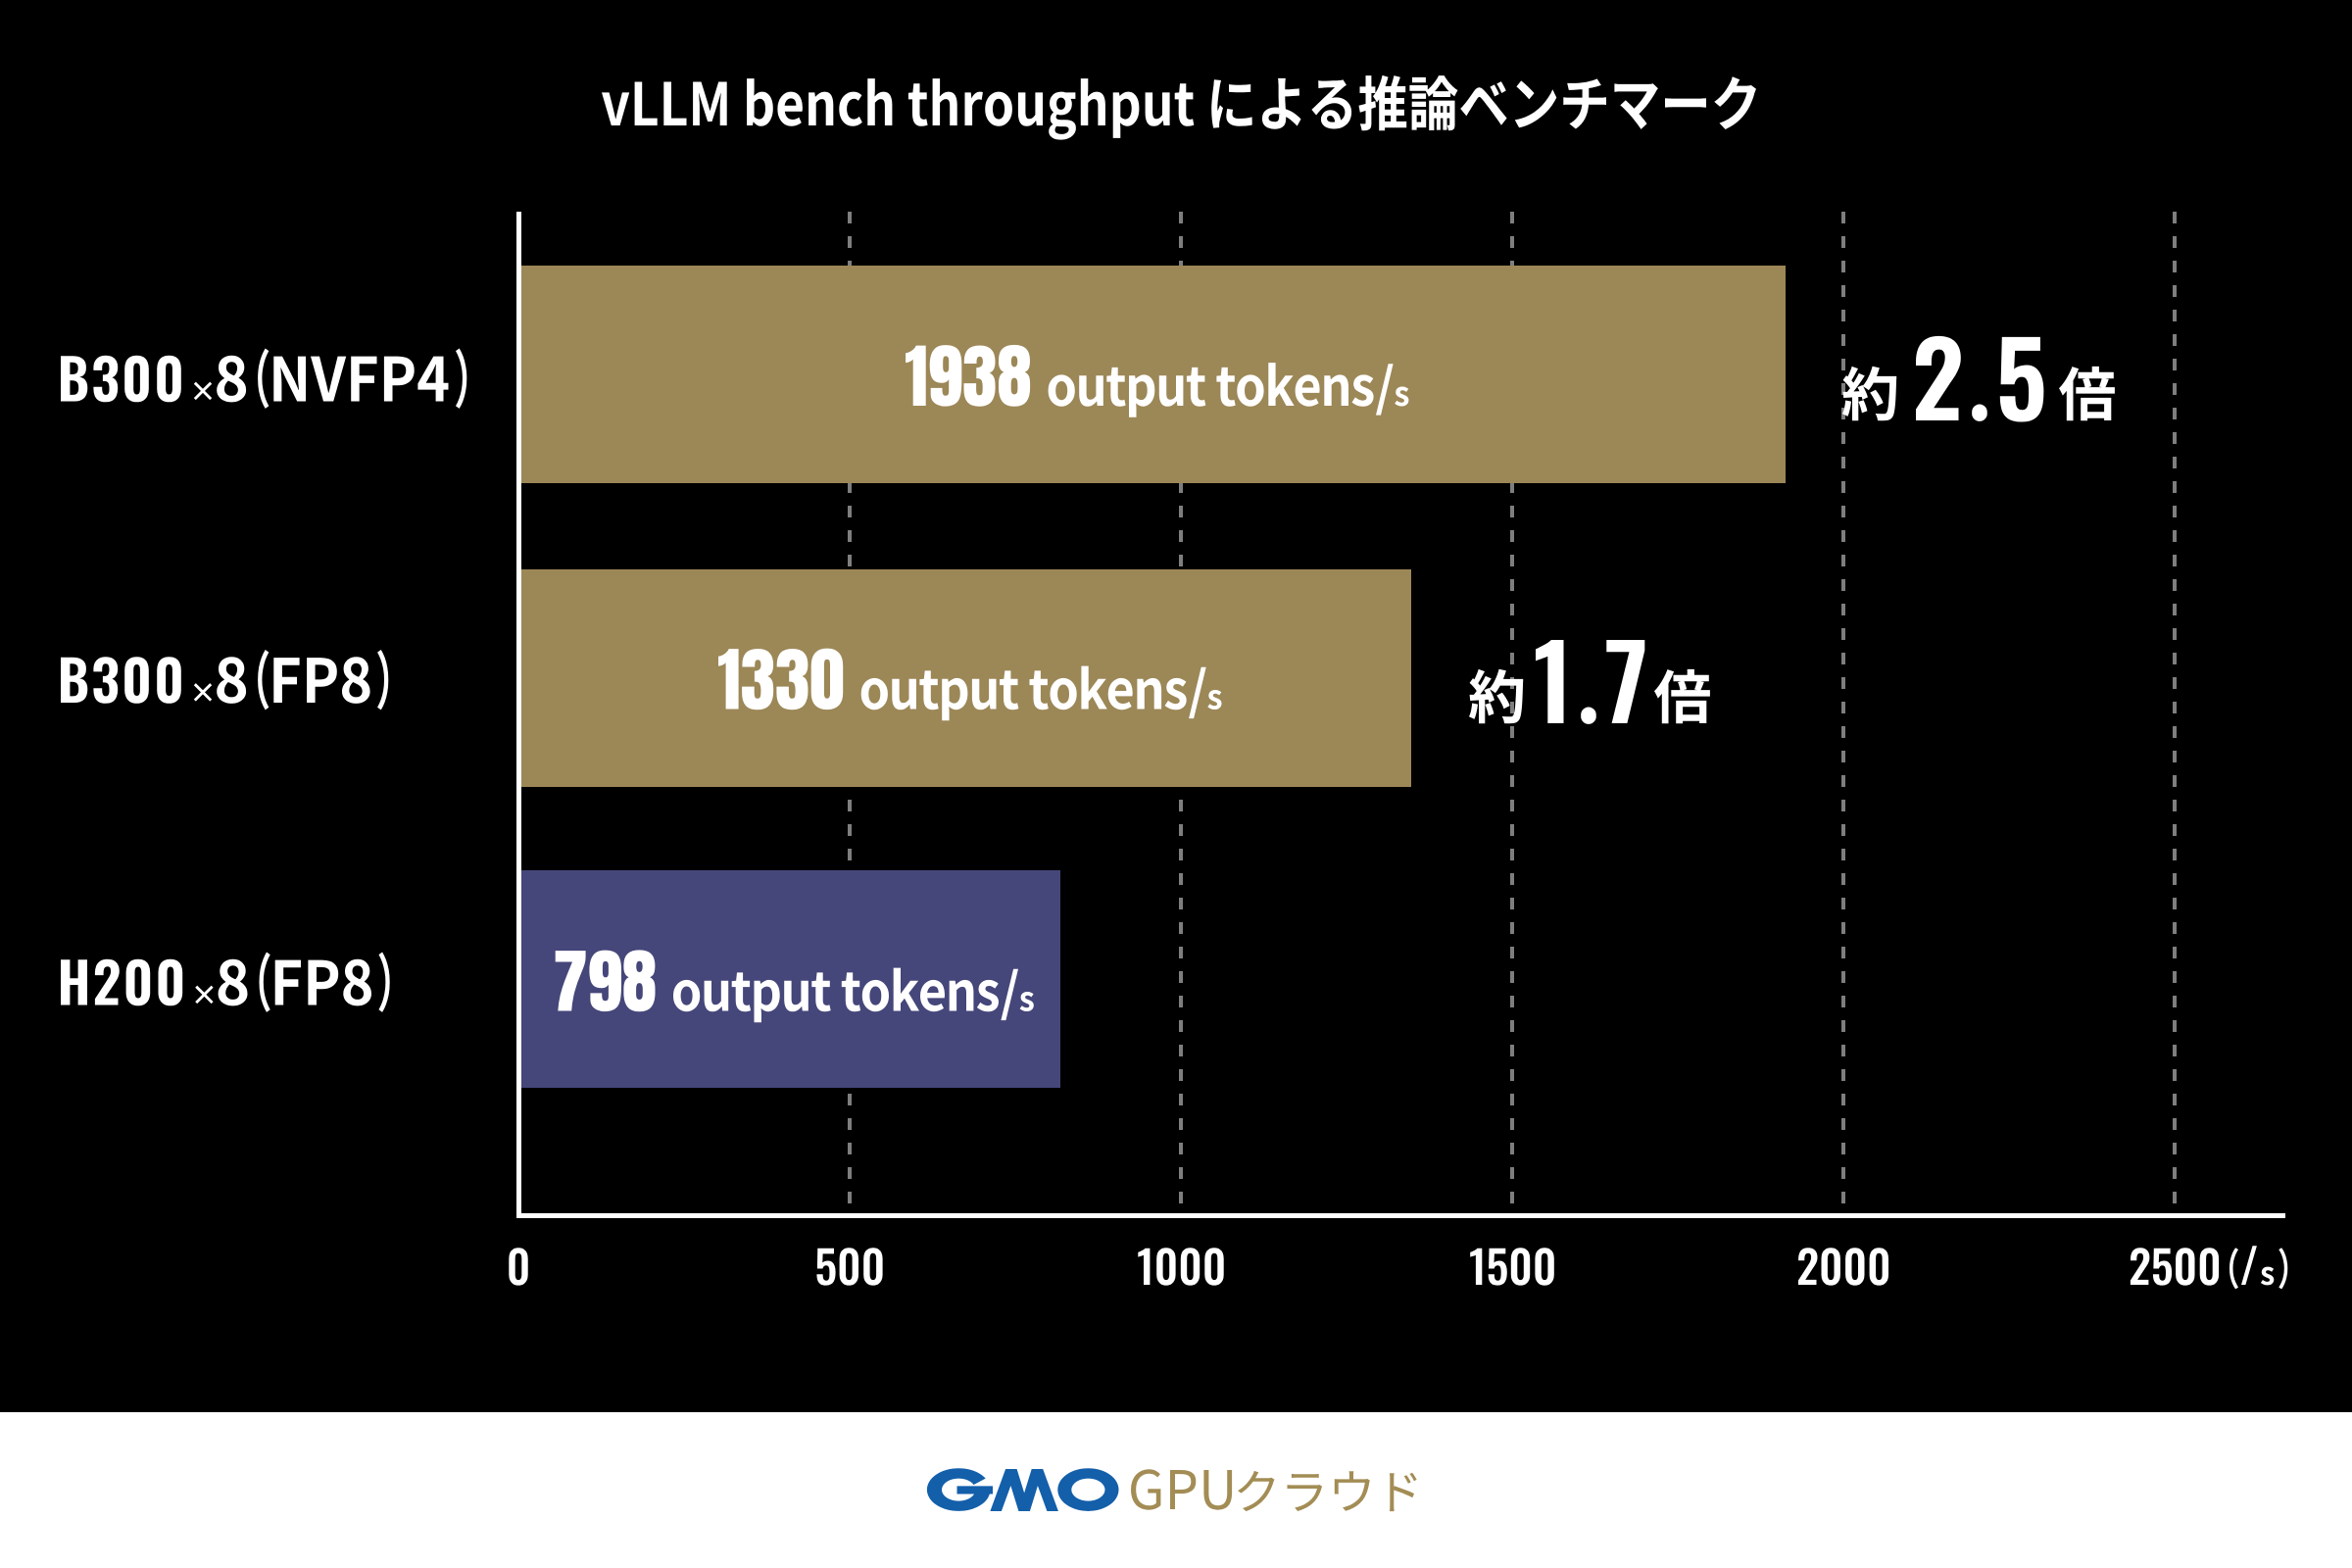 The image size is (2352, 1568). Describe the element at coordinates (518, 715) in the screenshot. I see `y-axis-line` at that location.